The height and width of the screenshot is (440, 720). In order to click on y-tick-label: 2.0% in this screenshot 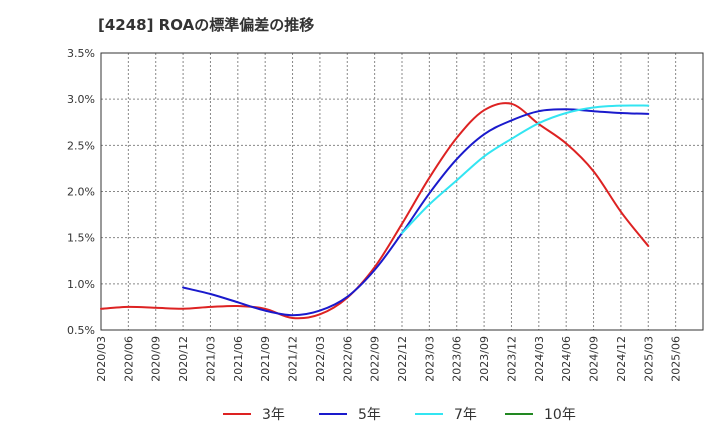, I will do `click(81, 192)`.